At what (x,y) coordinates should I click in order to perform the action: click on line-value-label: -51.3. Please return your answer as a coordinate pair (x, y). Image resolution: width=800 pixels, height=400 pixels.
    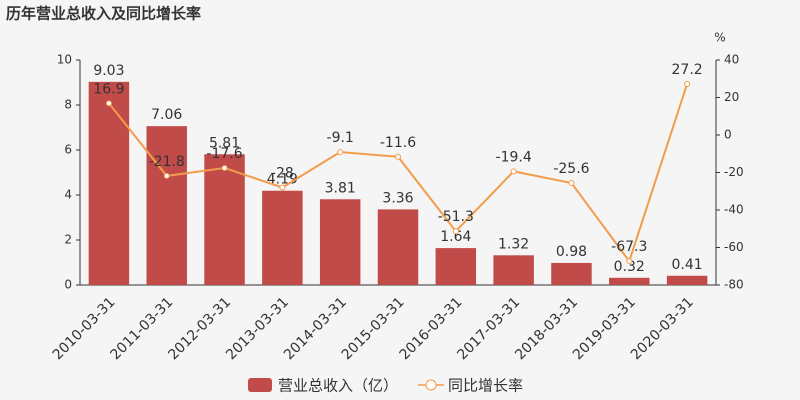
    Looking at the image, I should click on (456, 217).